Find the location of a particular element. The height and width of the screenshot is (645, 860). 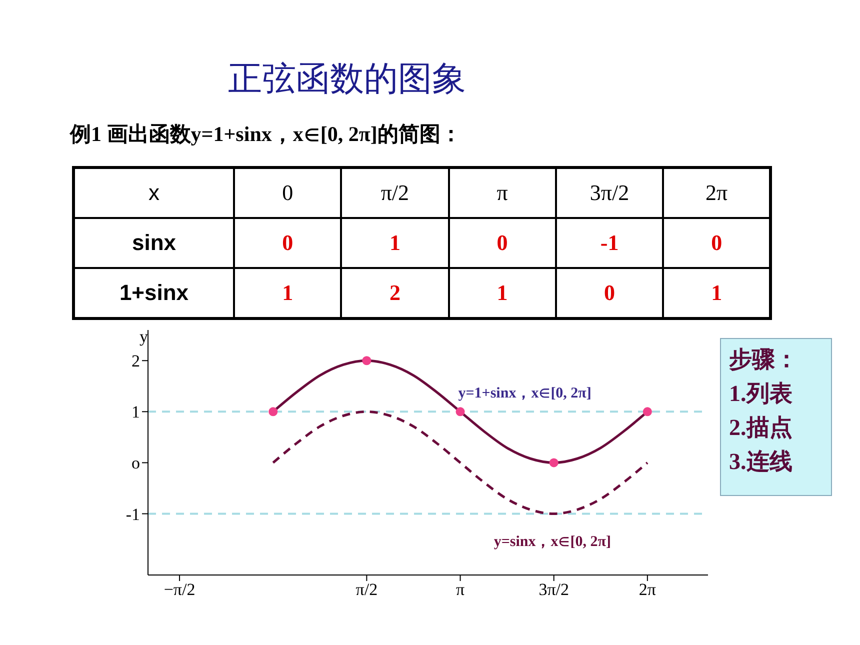

x-tick-label: 2π is located at coordinates (647, 590).